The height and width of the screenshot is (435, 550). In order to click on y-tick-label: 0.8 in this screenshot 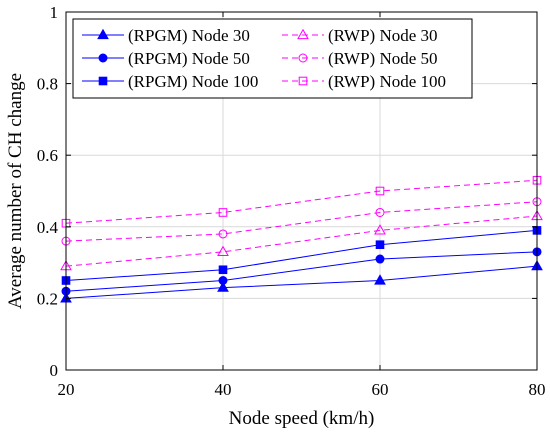, I will do `click(47, 84)`.